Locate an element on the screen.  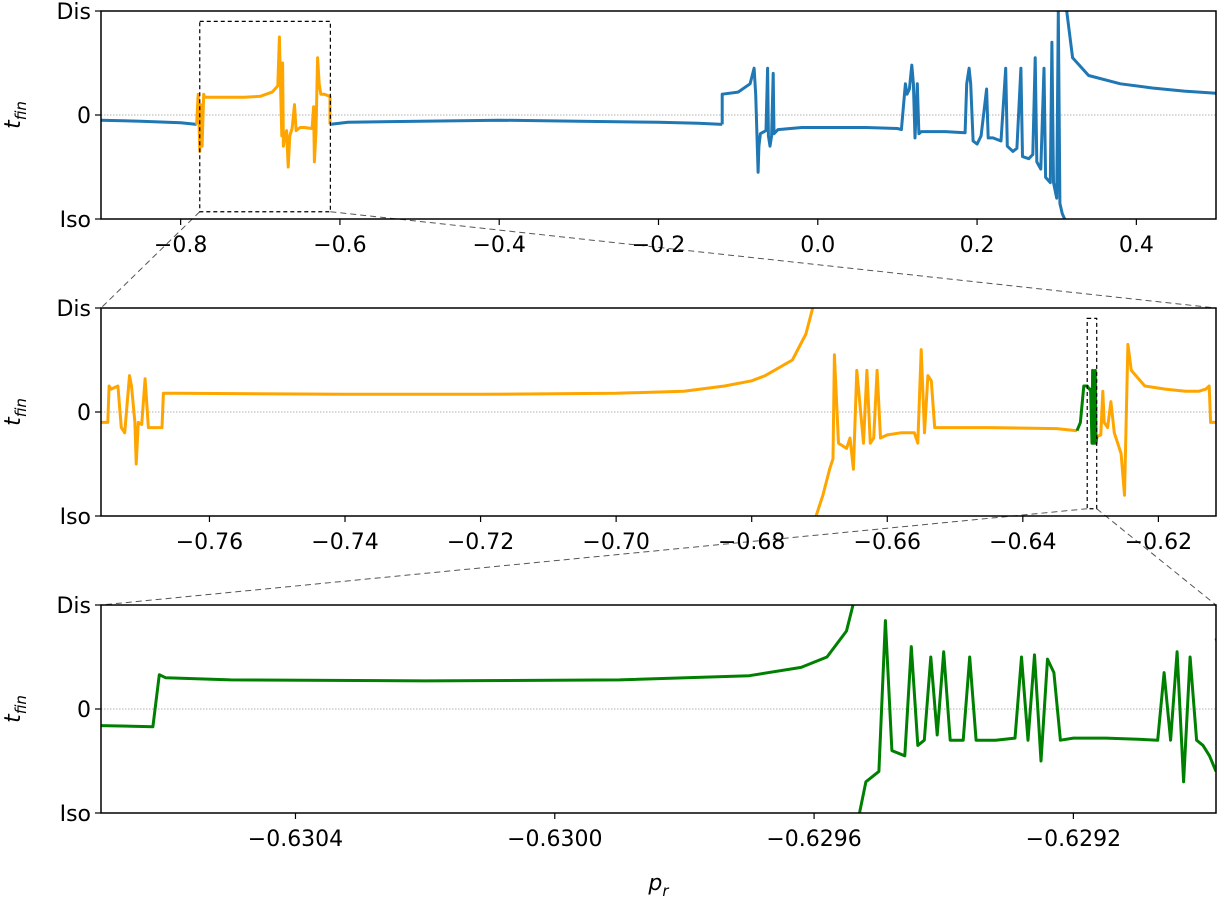
x-tick-label: −0.4 is located at coordinates (499, 245).